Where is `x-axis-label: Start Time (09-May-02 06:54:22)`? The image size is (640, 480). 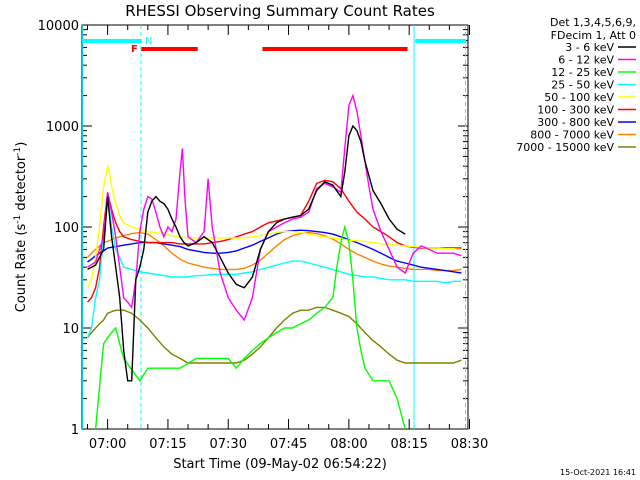 x-axis-label: Start Time (09-May-02 06:54:22) is located at coordinates (280, 464).